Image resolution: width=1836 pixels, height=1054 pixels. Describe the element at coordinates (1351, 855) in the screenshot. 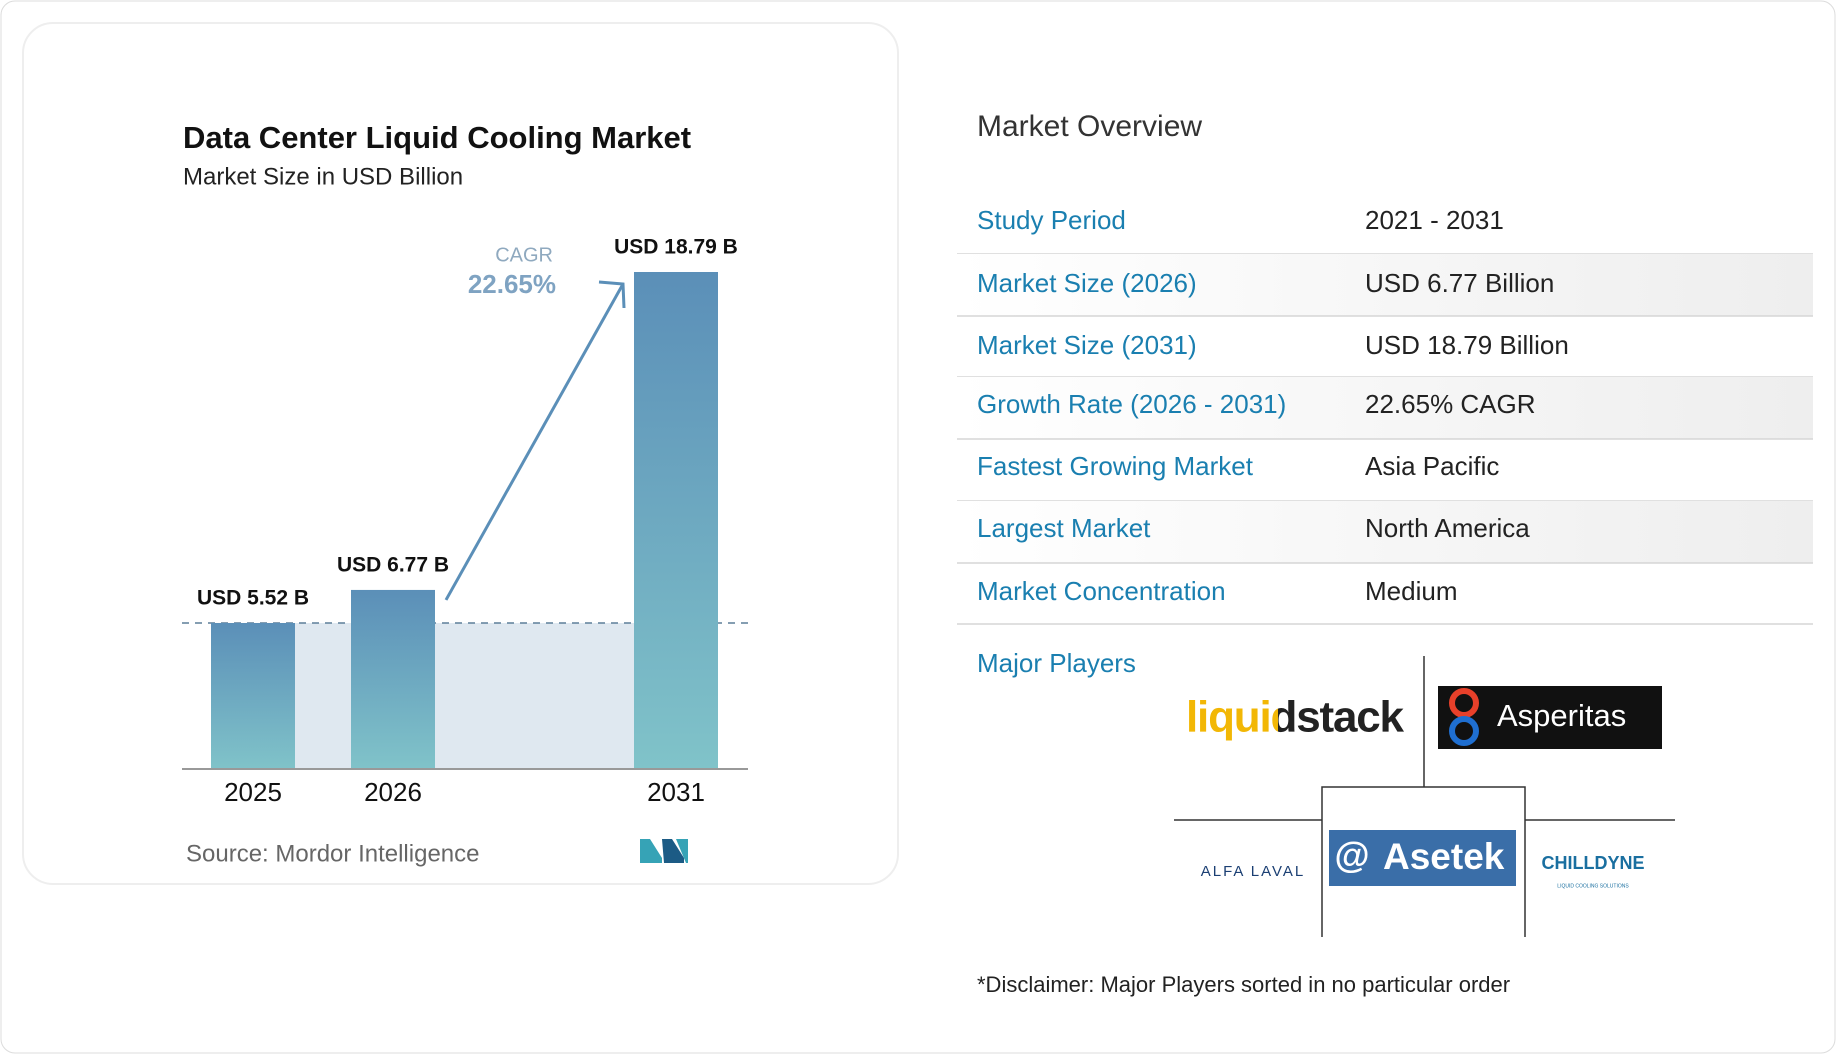

I see `logo-asetek-mark: @` at that location.